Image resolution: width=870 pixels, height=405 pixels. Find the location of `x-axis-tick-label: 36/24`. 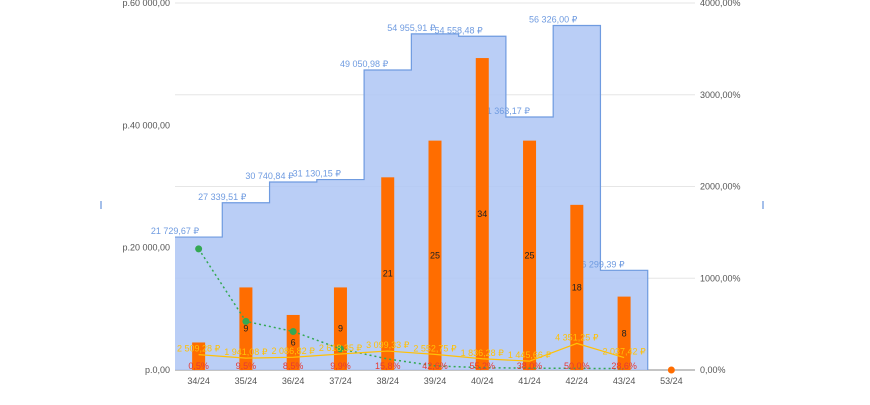

x-axis-tick-label: 36/24 is located at coordinates (293, 381).